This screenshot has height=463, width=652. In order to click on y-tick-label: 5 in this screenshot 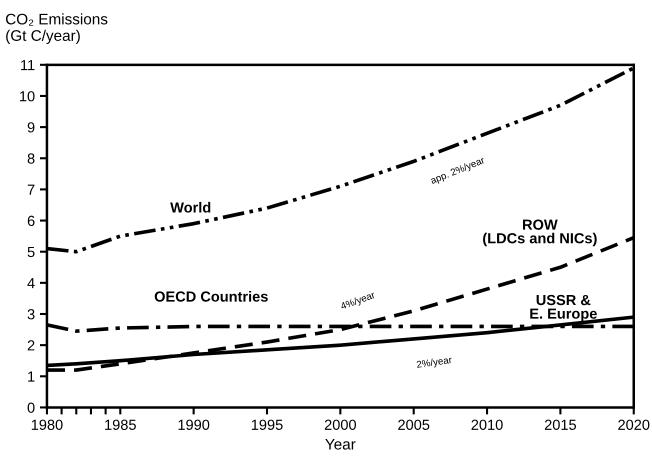, I will do `click(31, 252)`.